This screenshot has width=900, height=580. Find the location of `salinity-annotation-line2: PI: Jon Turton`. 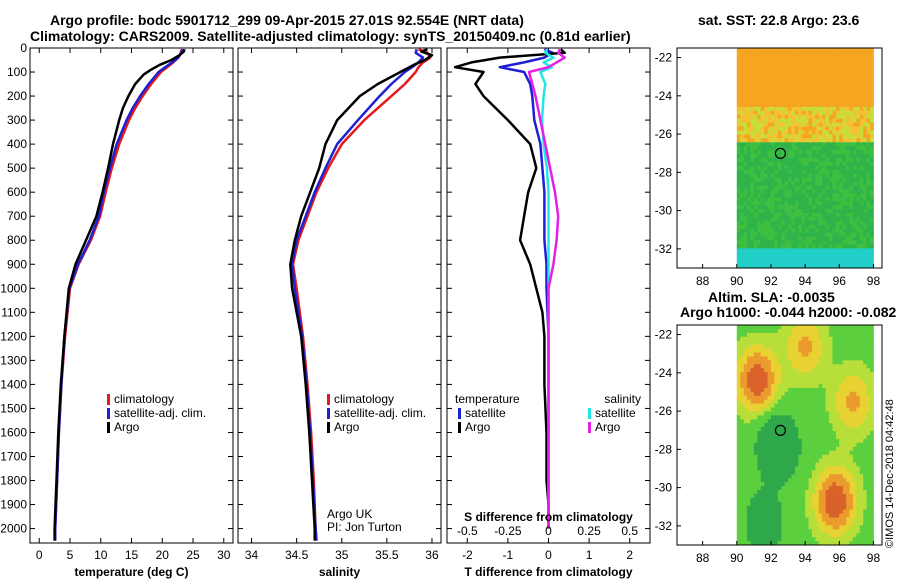

salinity-annotation-line2: PI: Jon Turton is located at coordinates (364, 527).